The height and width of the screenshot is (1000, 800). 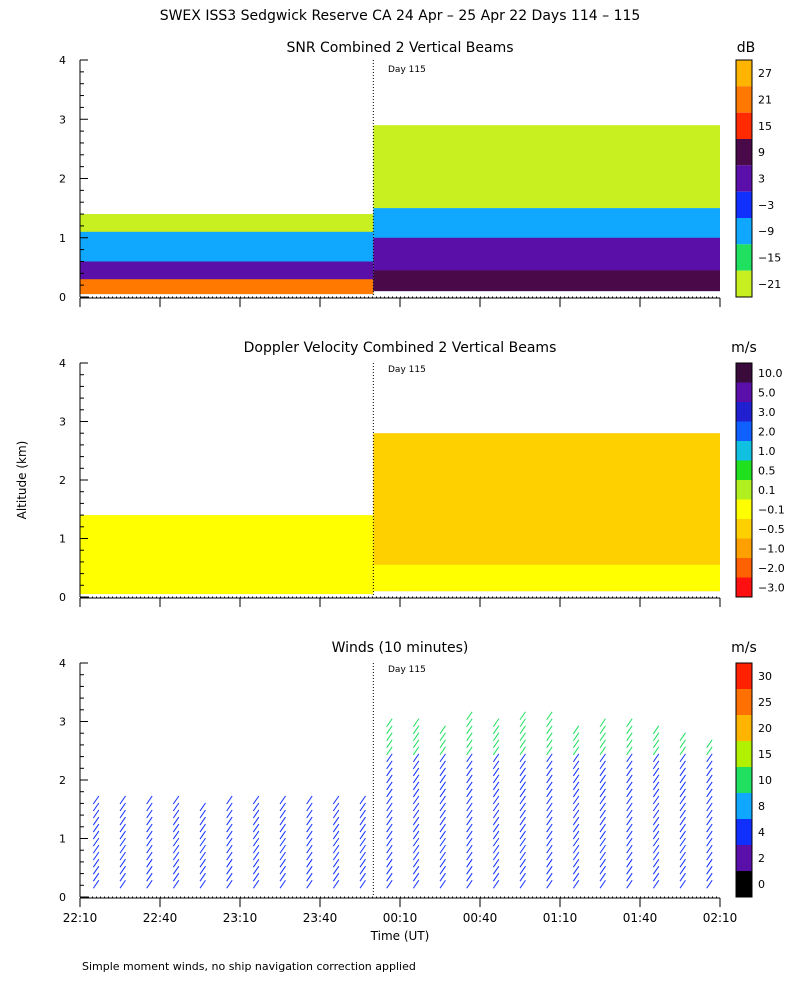 I want to click on colorbar-tick-label: −3.0, so click(x=771, y=587).